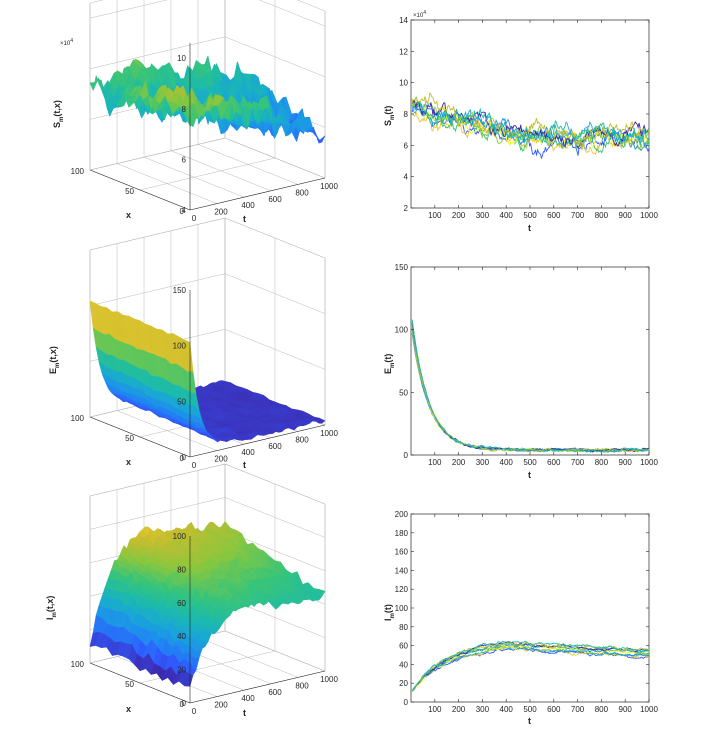 This screenshot has height=733, width=711. Describe the element at coordinates (207, 99) in the screenshot. I see `s3d-surface` at that location.